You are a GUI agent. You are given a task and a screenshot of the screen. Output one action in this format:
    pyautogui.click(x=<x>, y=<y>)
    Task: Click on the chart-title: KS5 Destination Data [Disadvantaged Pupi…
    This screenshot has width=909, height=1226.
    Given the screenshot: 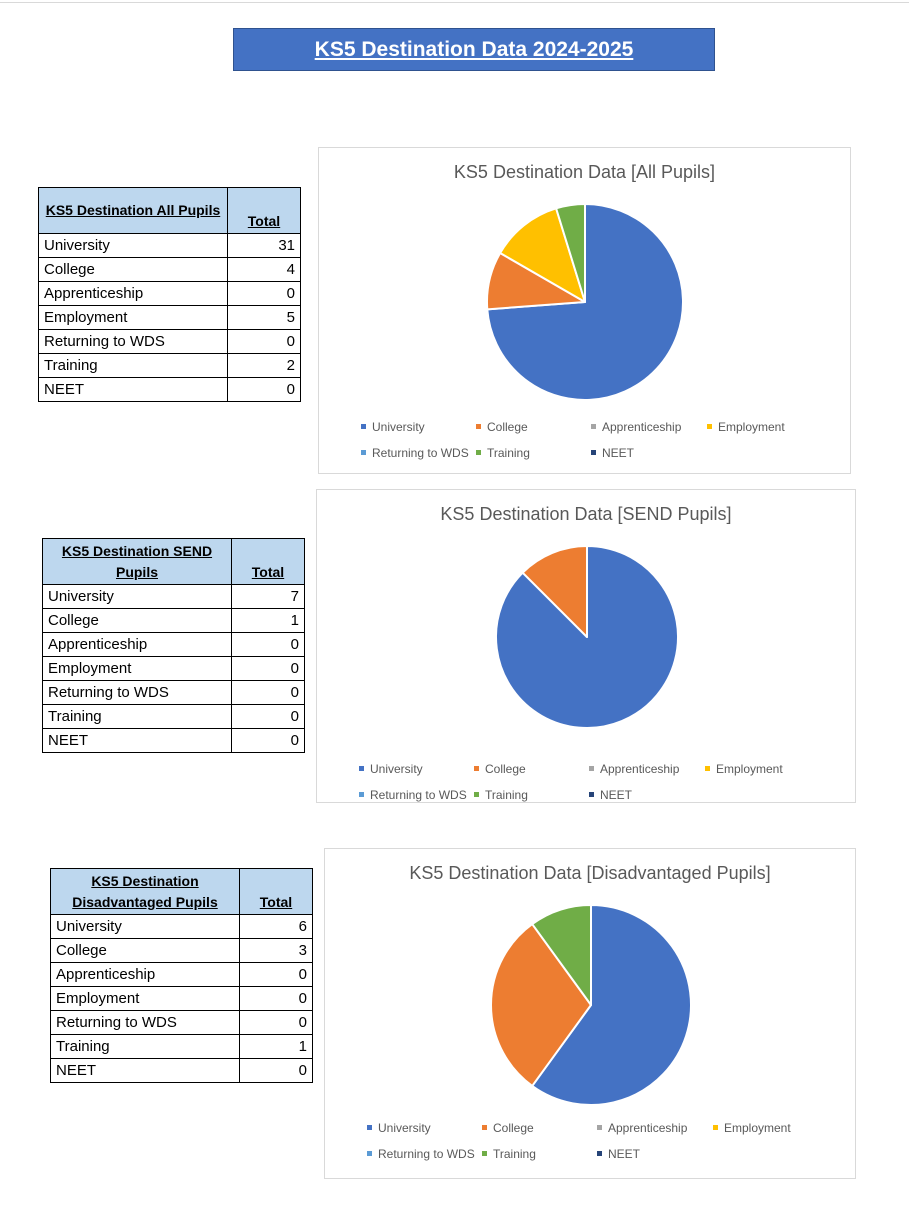 What is the action you would take?
    pyautogui.click(x=590, y=873)
    